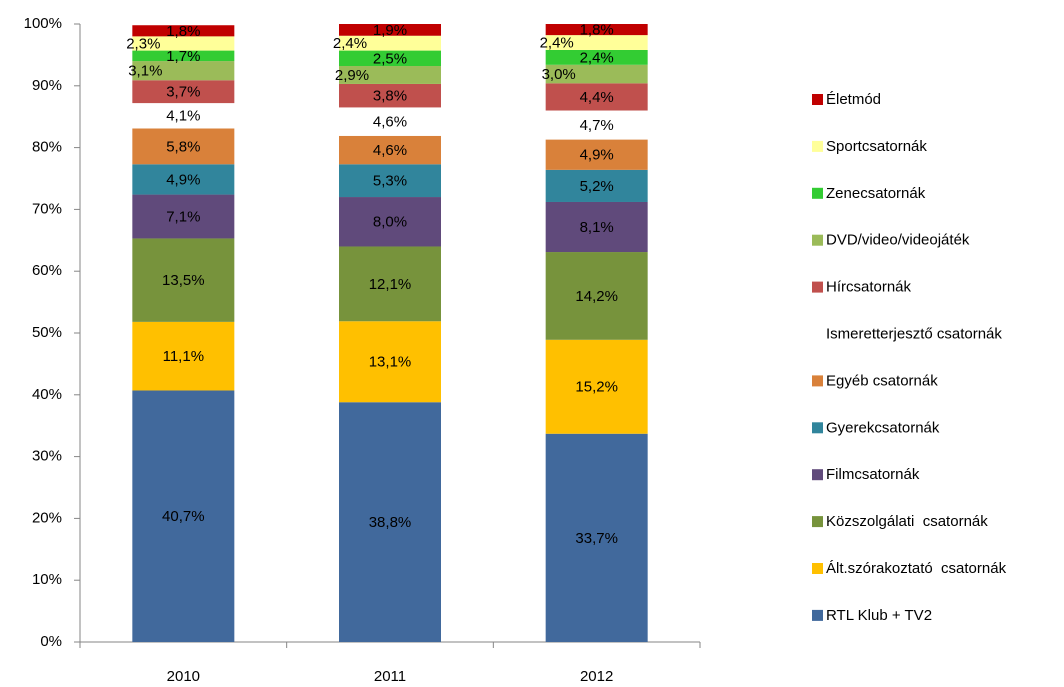  I want to click on data-label: 14,2%, so click(596, 296).